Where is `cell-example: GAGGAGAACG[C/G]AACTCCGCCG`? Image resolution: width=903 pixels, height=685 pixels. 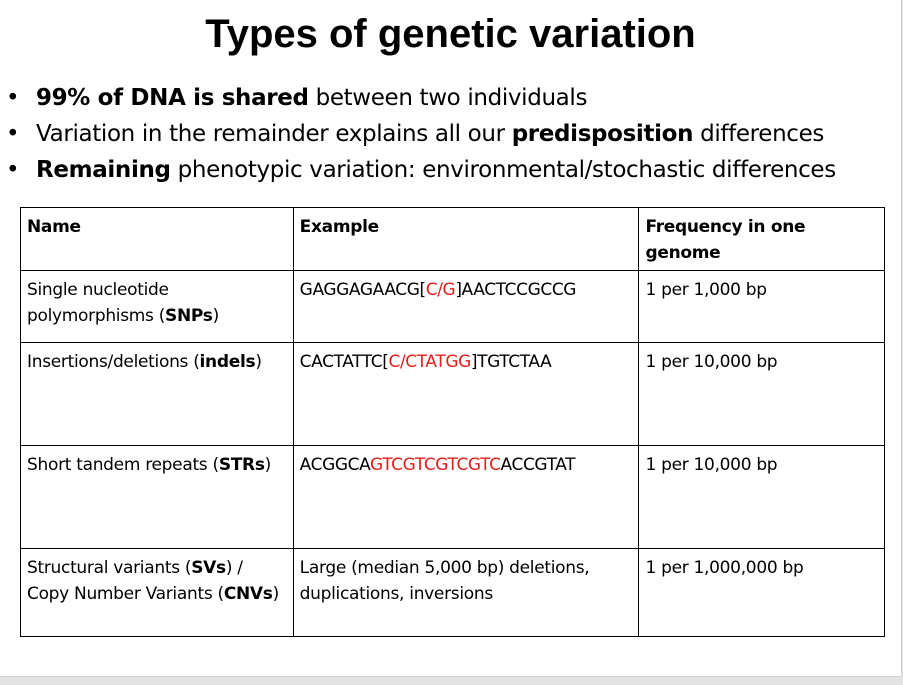
cell-example: GAGGAGAACG[C/G]AACTCCGCCG is located at coordinates (466, 306).